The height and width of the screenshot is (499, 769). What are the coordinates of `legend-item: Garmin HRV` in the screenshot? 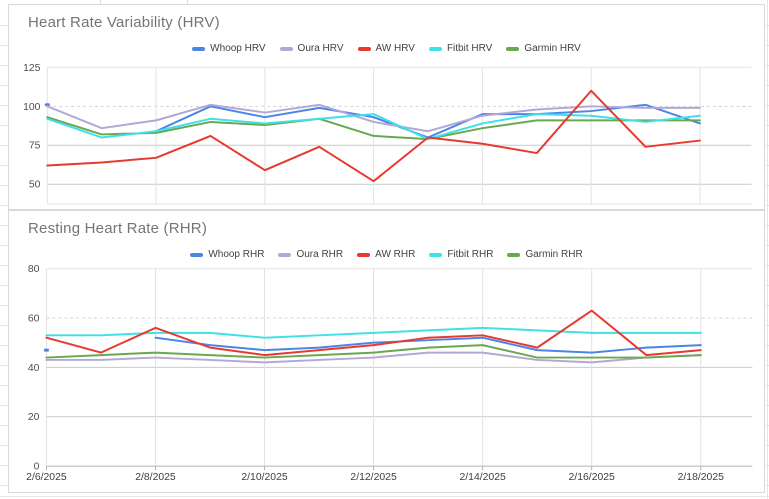 It's located at (543, 48).